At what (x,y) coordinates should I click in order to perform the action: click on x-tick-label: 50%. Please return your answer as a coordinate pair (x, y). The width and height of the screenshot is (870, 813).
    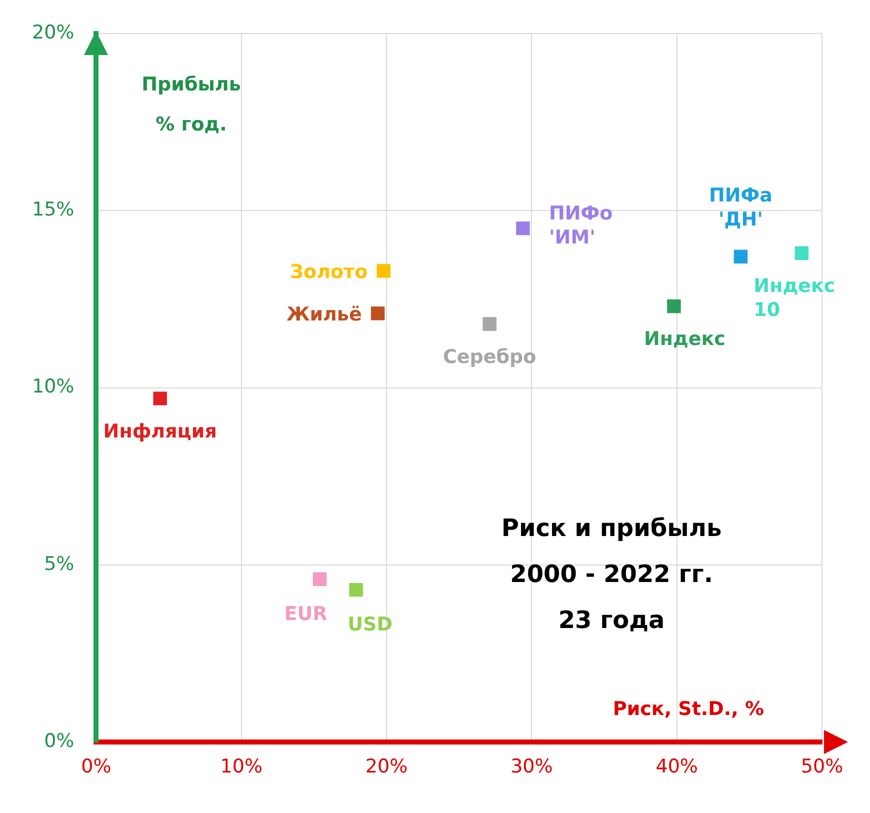
    Looking at the image, I should click on (822, 767).